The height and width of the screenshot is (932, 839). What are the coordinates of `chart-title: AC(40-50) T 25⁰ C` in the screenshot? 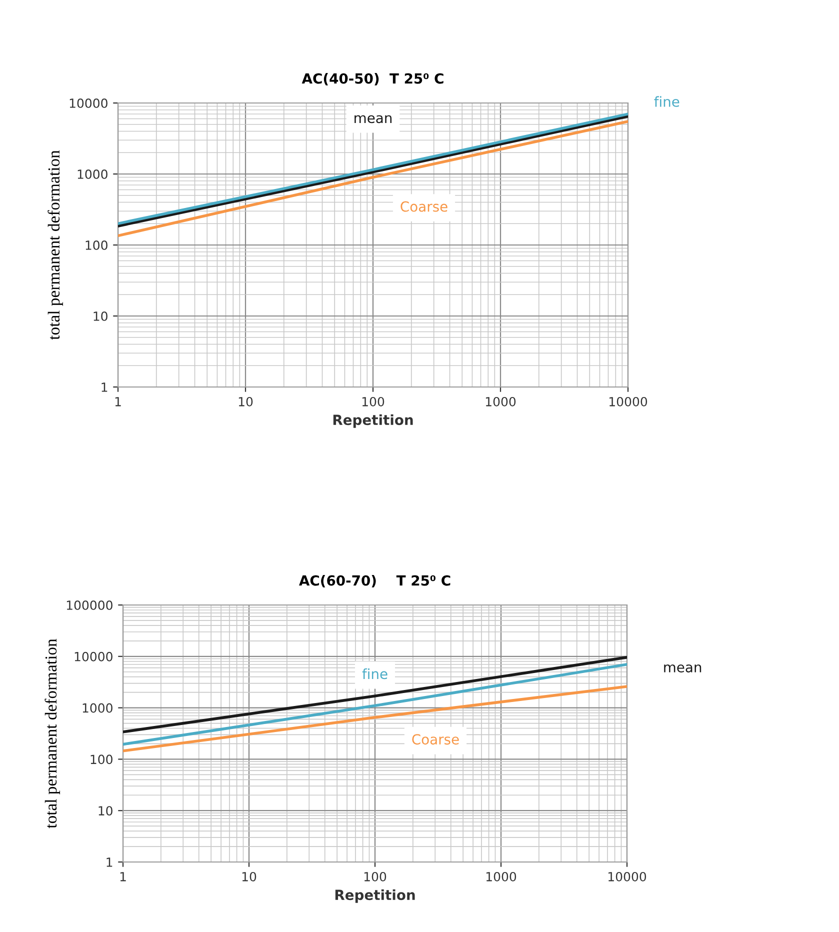 It's located at (373, 79).